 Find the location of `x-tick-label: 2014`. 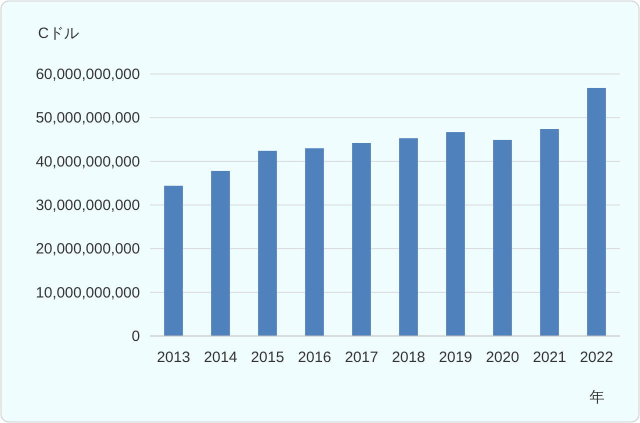

x-tick-label: 2014 is located at coordinates (221, 357).